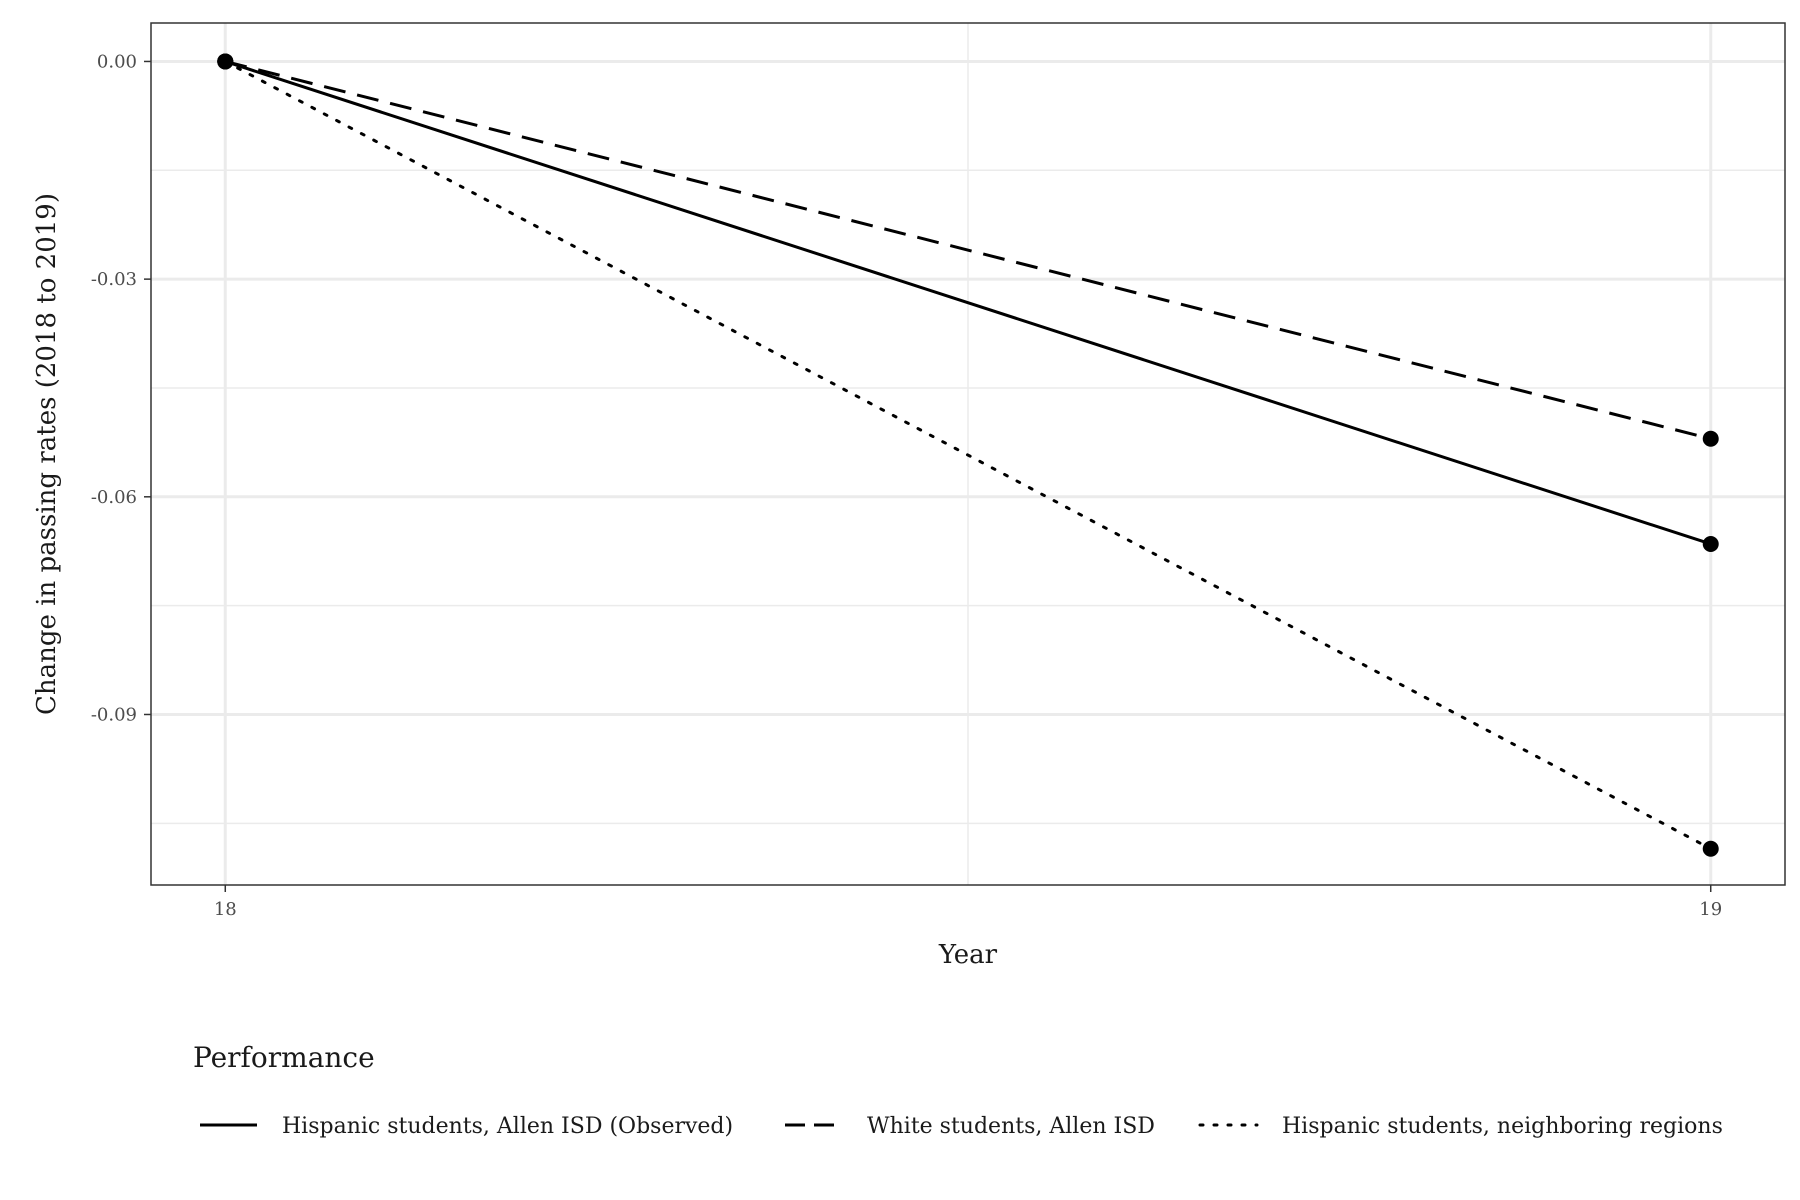  I want to click on y-tick-label: -0.03, so click(114, 279).